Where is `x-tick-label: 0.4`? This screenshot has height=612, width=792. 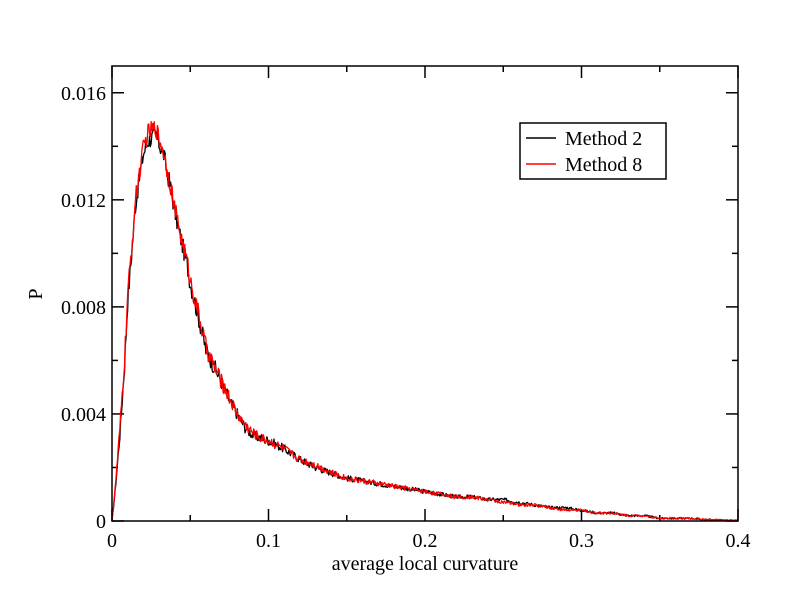
x-tick-label: 0.4 is located at coordinates (738, 541).